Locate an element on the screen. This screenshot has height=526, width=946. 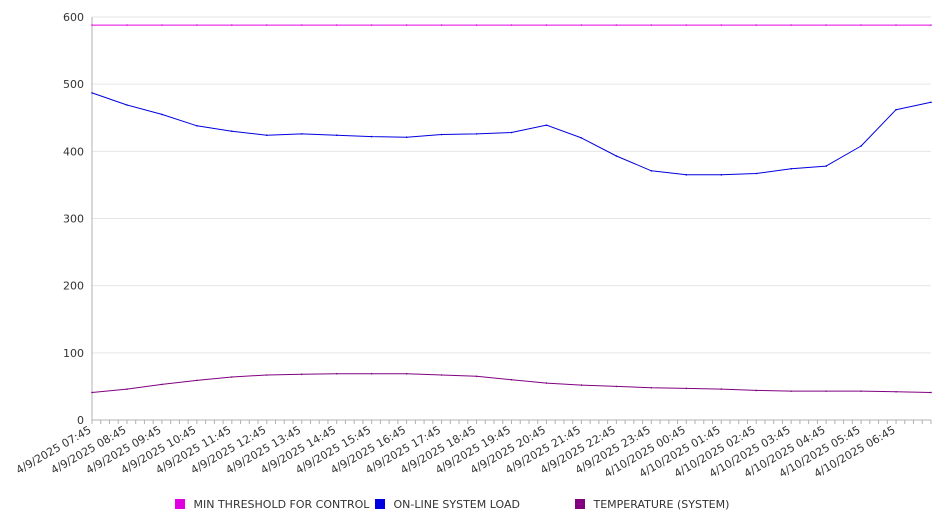
y-tick-label-200: 200 is located at coordinates (73, 286).